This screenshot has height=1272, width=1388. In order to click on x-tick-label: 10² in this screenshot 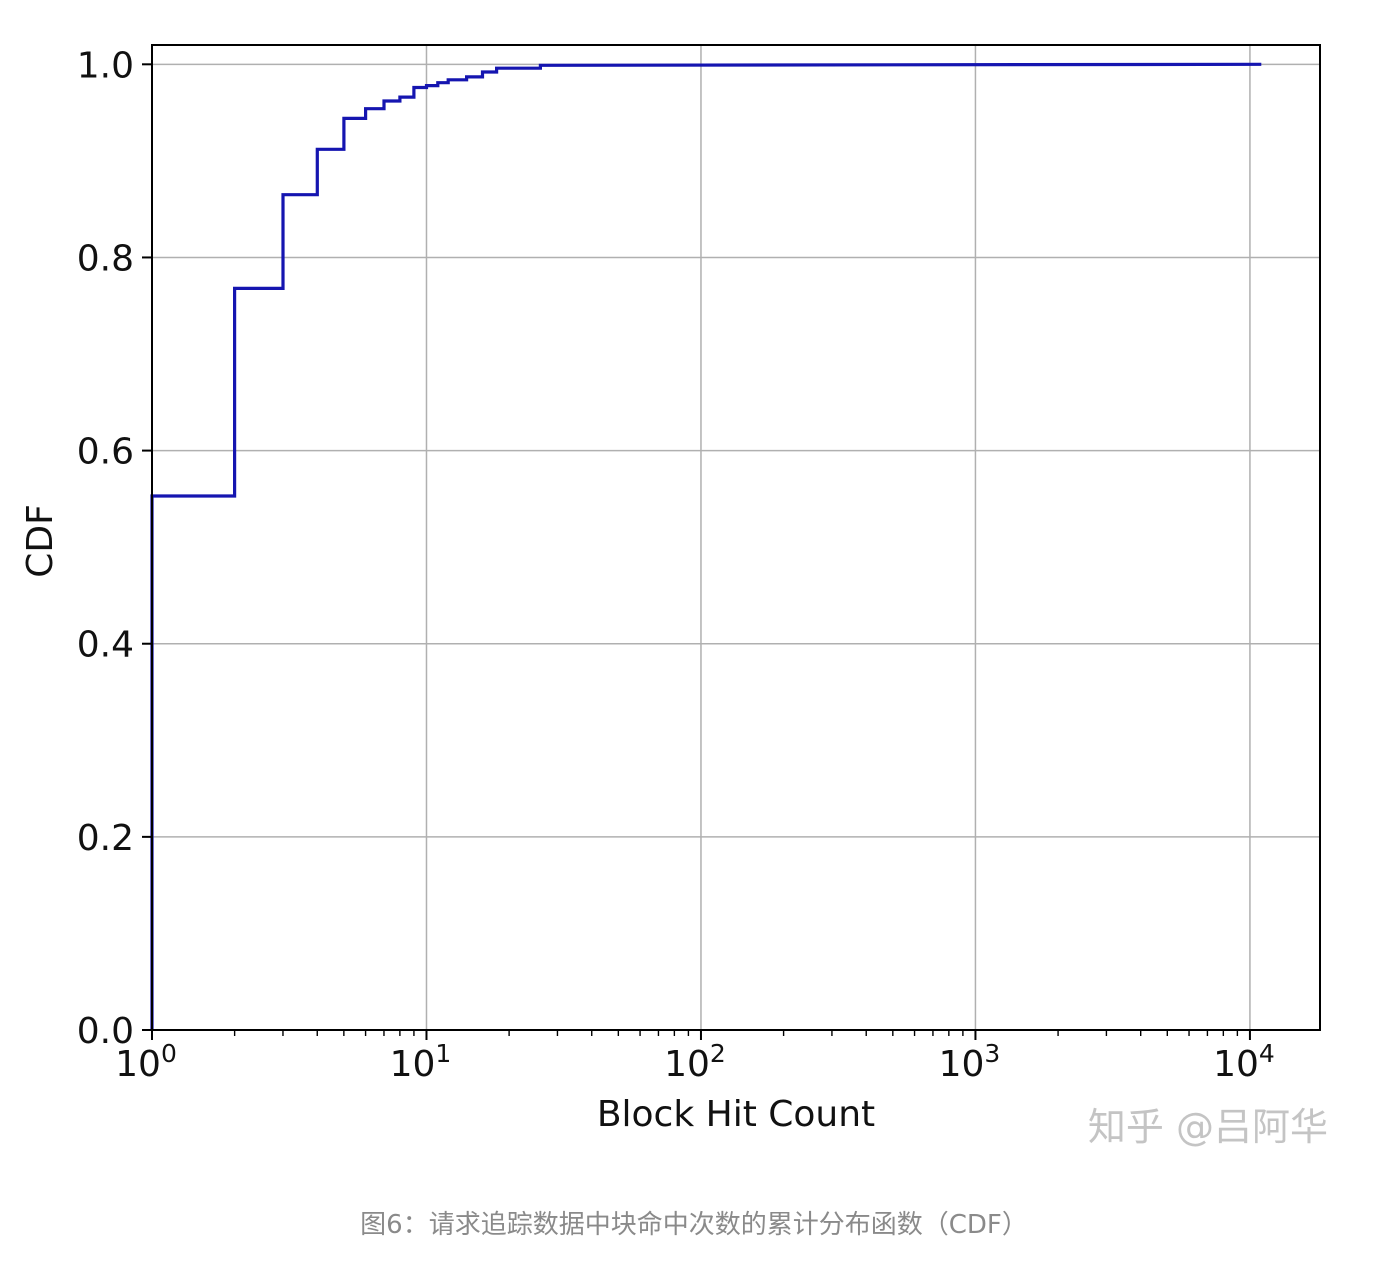, I will do `click(695, 1062)`.